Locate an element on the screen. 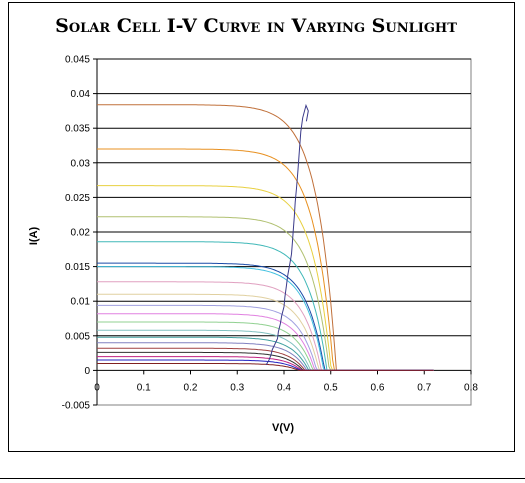 The height and width of the screenshot is (483, 525). mpp-trace is located at coordinates (287, 234).